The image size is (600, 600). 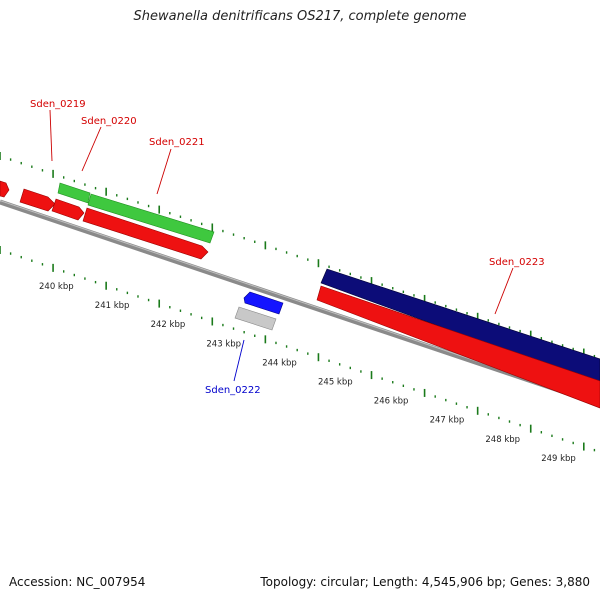 What do you see at coordinates (109, 121) in the screenshot?
I see `gene-label-sden0220: Sden_0220` at bounding box center [109, 121].